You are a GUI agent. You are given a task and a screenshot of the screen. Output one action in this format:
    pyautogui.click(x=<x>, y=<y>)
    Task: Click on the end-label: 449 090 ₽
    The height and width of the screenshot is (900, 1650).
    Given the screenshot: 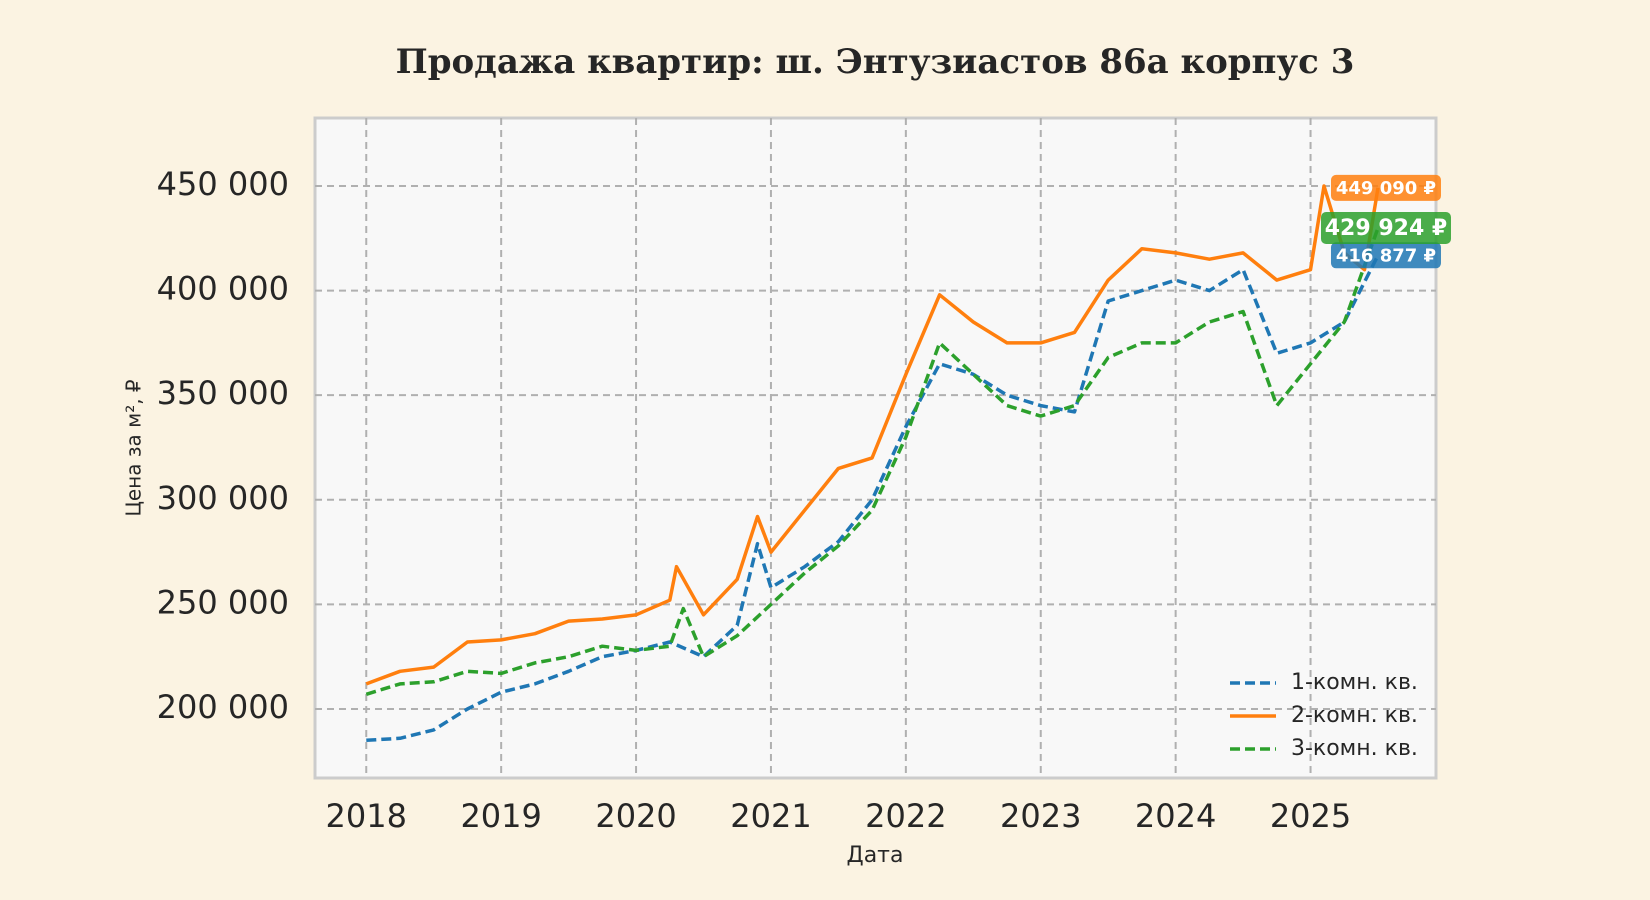 What is the action you would take?
    pyautogui.click(x=1386, y=188)
    